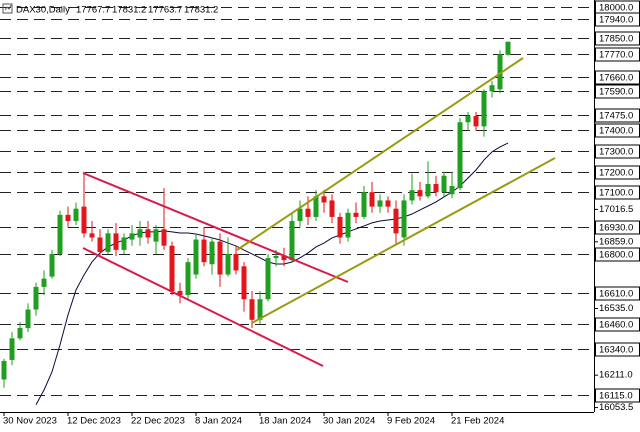  I want to click on y-tick-label: 16053.5, so click(616, 407).